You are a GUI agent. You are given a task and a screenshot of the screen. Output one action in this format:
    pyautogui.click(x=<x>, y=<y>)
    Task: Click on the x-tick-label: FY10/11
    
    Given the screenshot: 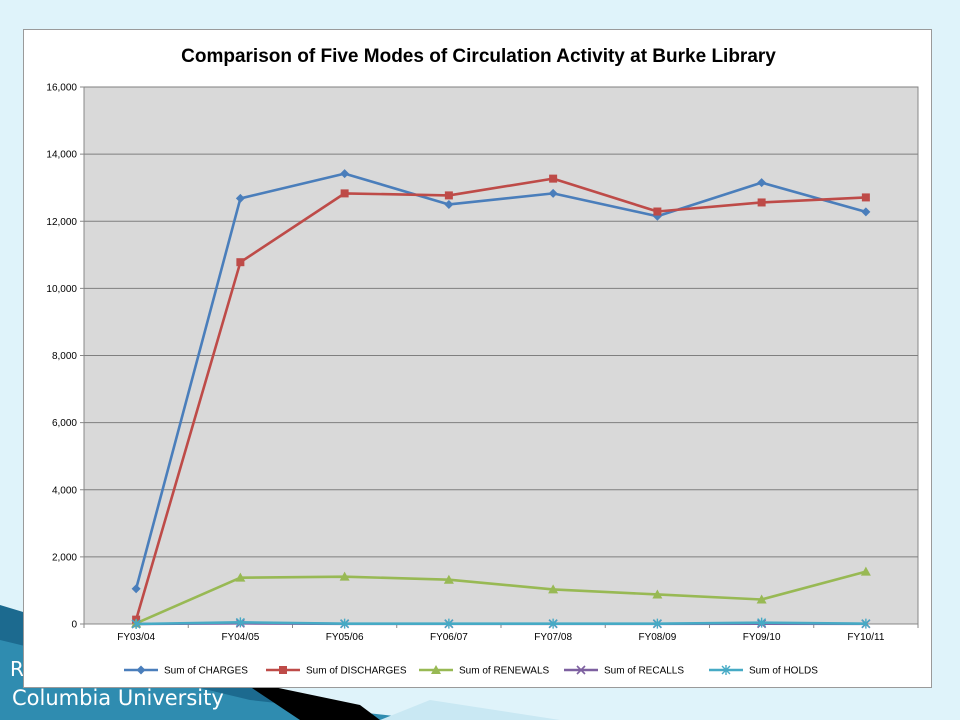 What is the action you would take?
    pyautogui.click(x=865, y=637)
    